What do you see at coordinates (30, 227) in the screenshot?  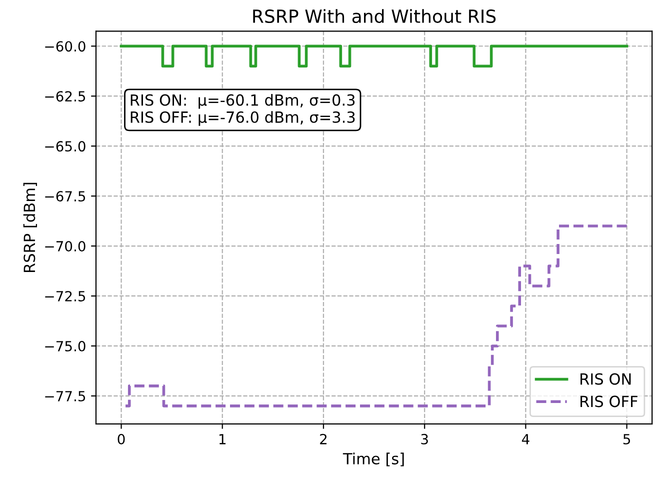 I see `y-axis-title: RSRP [dBm]` at bounding box center [30, 227].